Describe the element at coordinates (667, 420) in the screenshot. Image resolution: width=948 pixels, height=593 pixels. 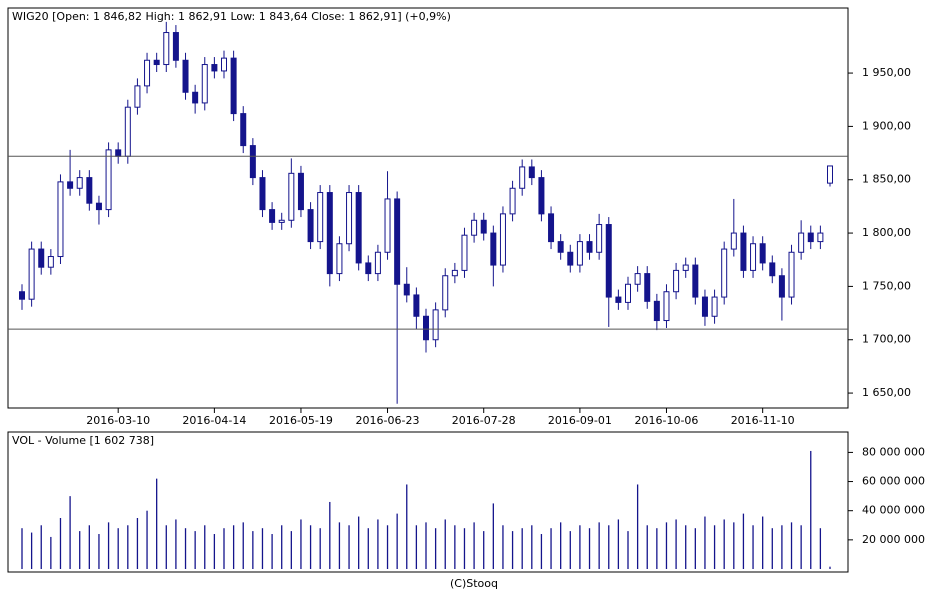
I see `x-tick-label: 2016-10-06` at that location.